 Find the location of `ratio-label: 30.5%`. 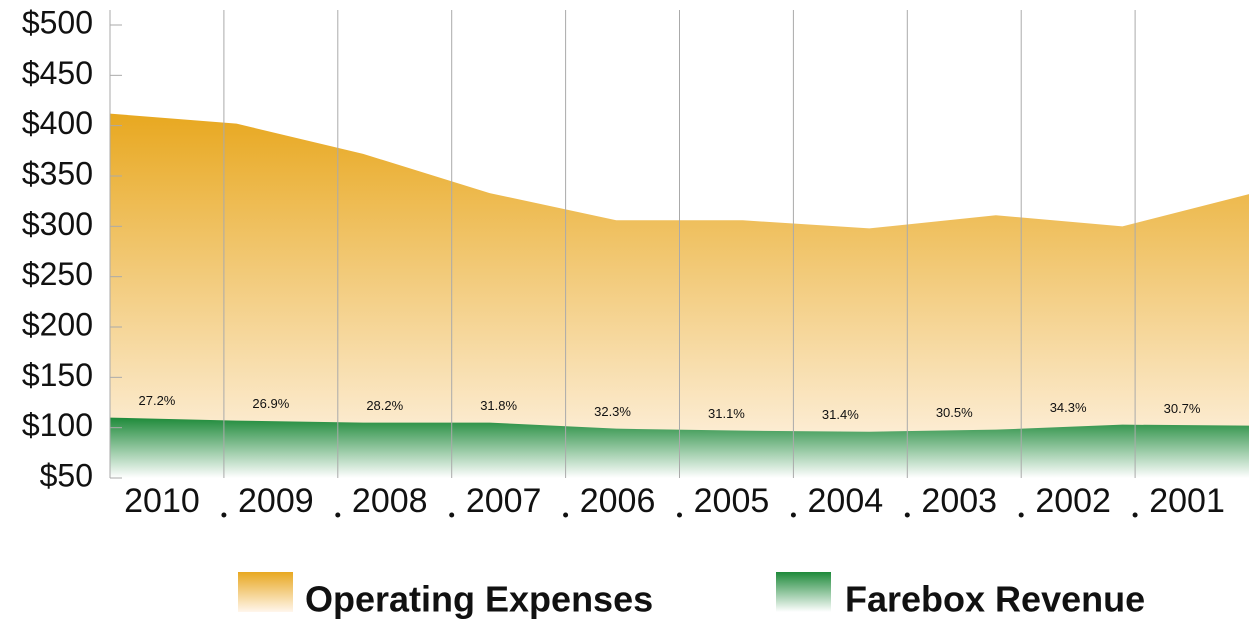

ratio-label: 30.5% is located at coordinates (954, 412).